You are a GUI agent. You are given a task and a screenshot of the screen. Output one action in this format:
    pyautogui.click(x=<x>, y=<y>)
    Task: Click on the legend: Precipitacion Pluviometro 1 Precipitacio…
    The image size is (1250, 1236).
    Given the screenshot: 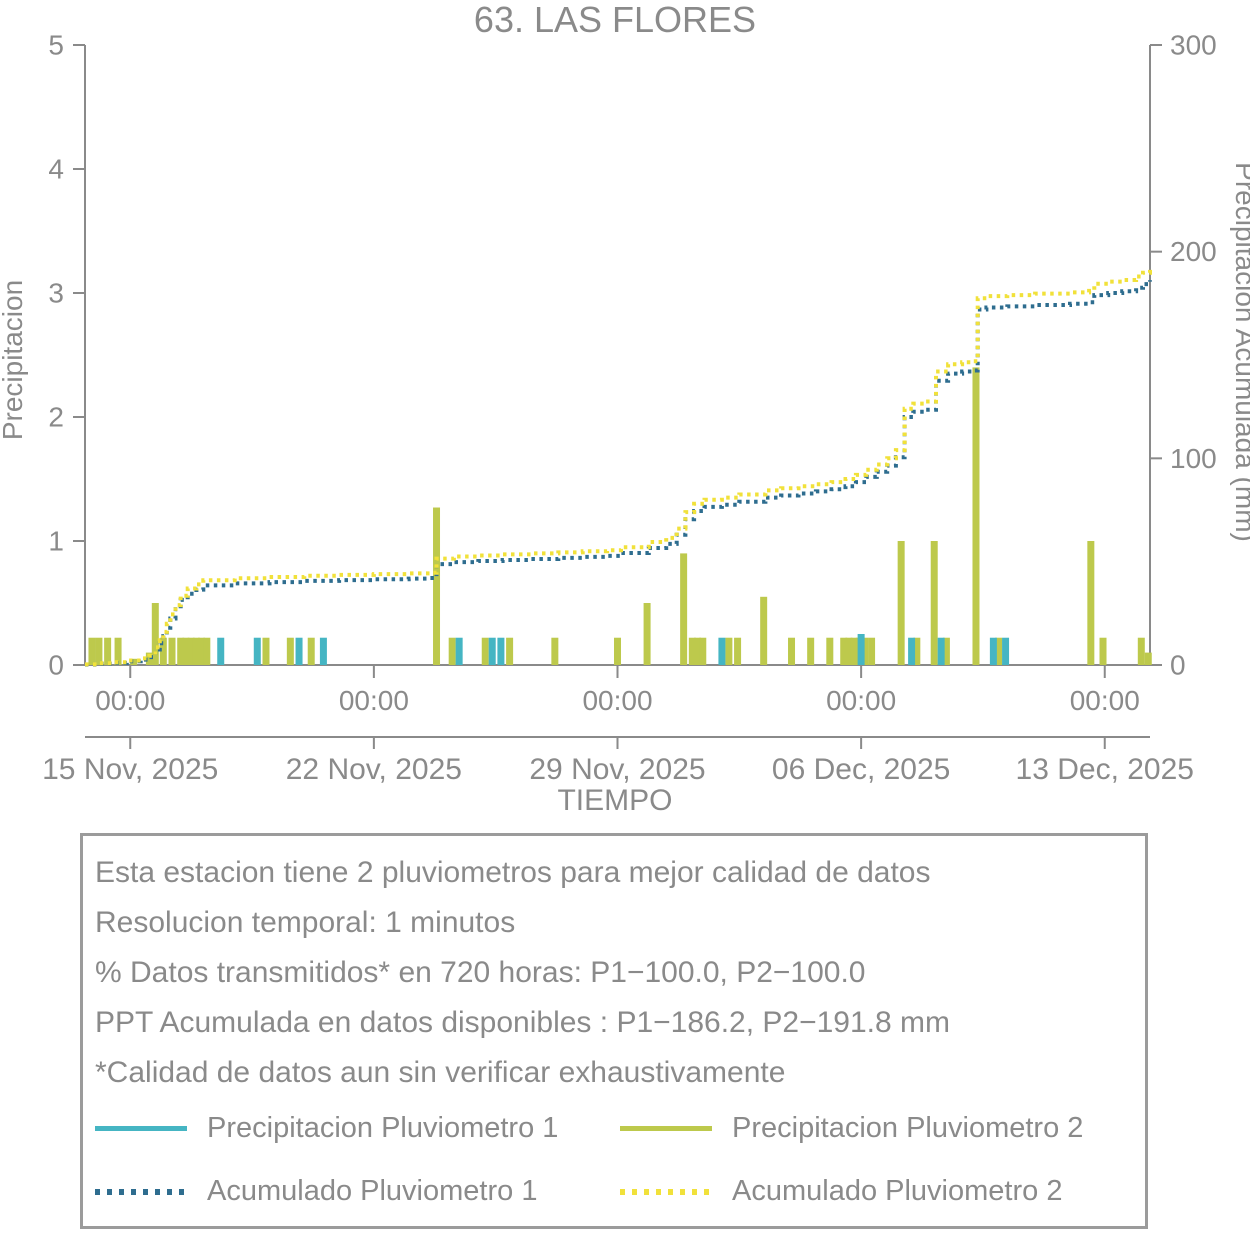 What is the action you would take?
    pyautogui.click(x=620, y=1160)
    